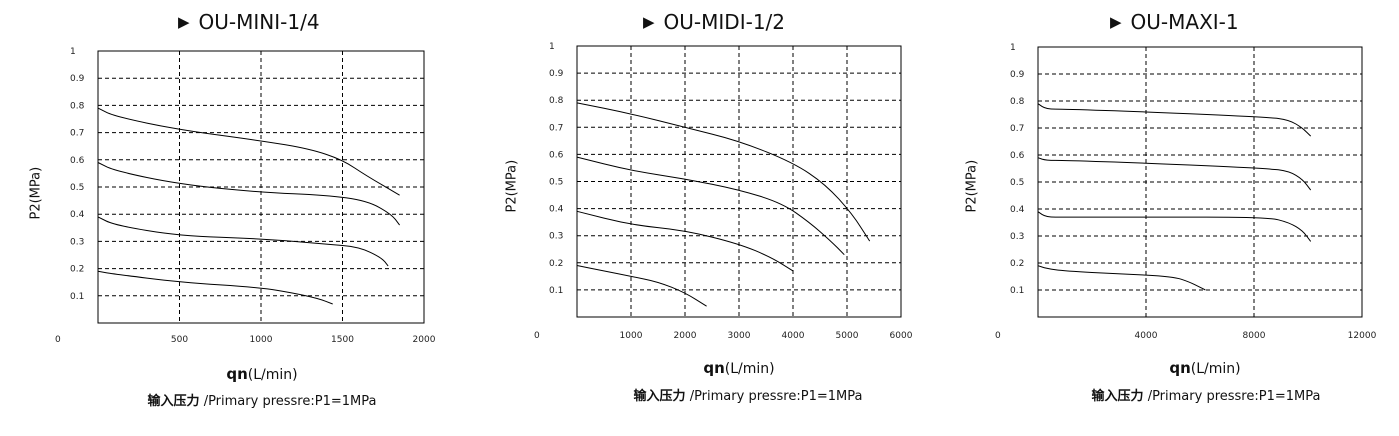 The image size is (1399, 436). What do you see at coordinates (847, 336) in the screenshot?
I see `x-tick-label: 5000` at bounding box center [847, 336].